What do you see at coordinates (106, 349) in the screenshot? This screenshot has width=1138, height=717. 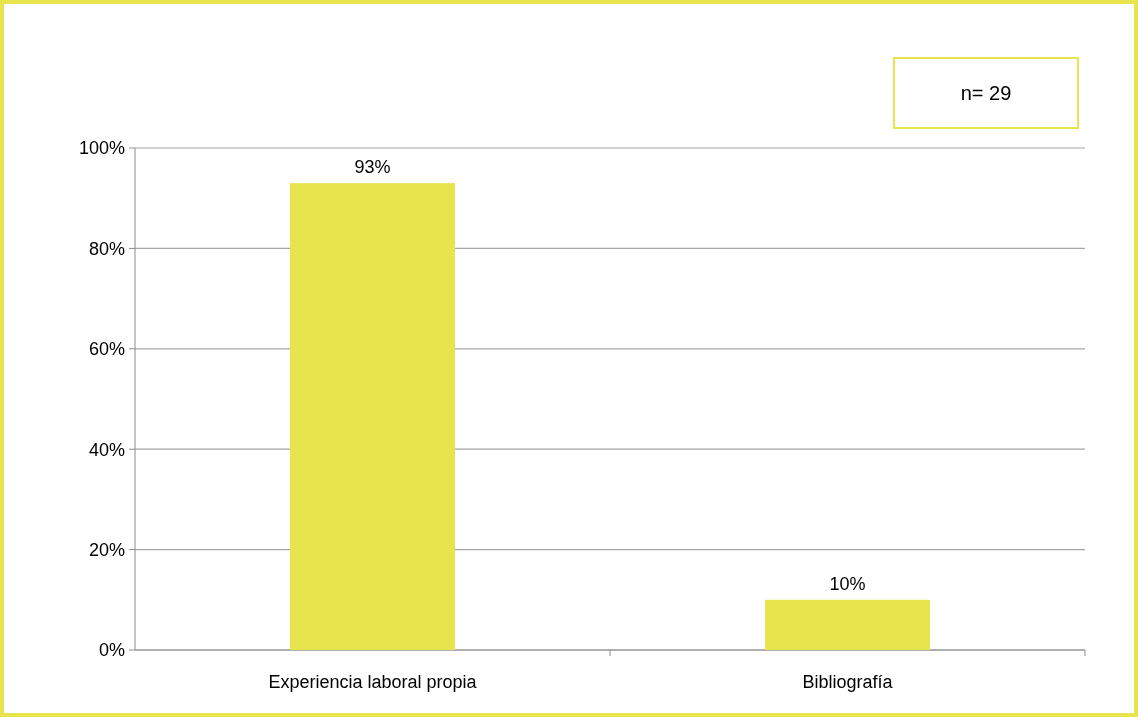 I see `y-tick-label: 60%` at bounding box center [106, 349].